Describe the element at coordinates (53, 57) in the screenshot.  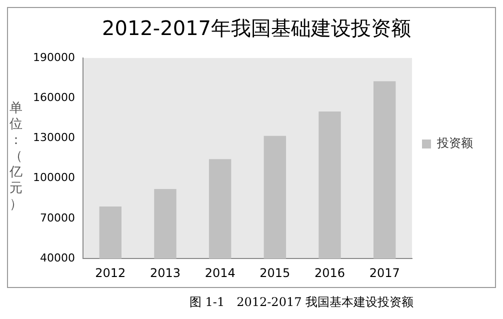
I see `y-tick-label: 190000` at that location.